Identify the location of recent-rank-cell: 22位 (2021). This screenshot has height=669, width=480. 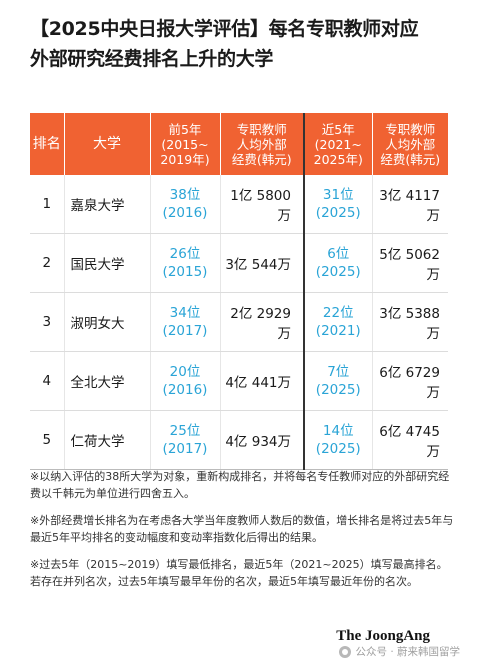
(337, 322).